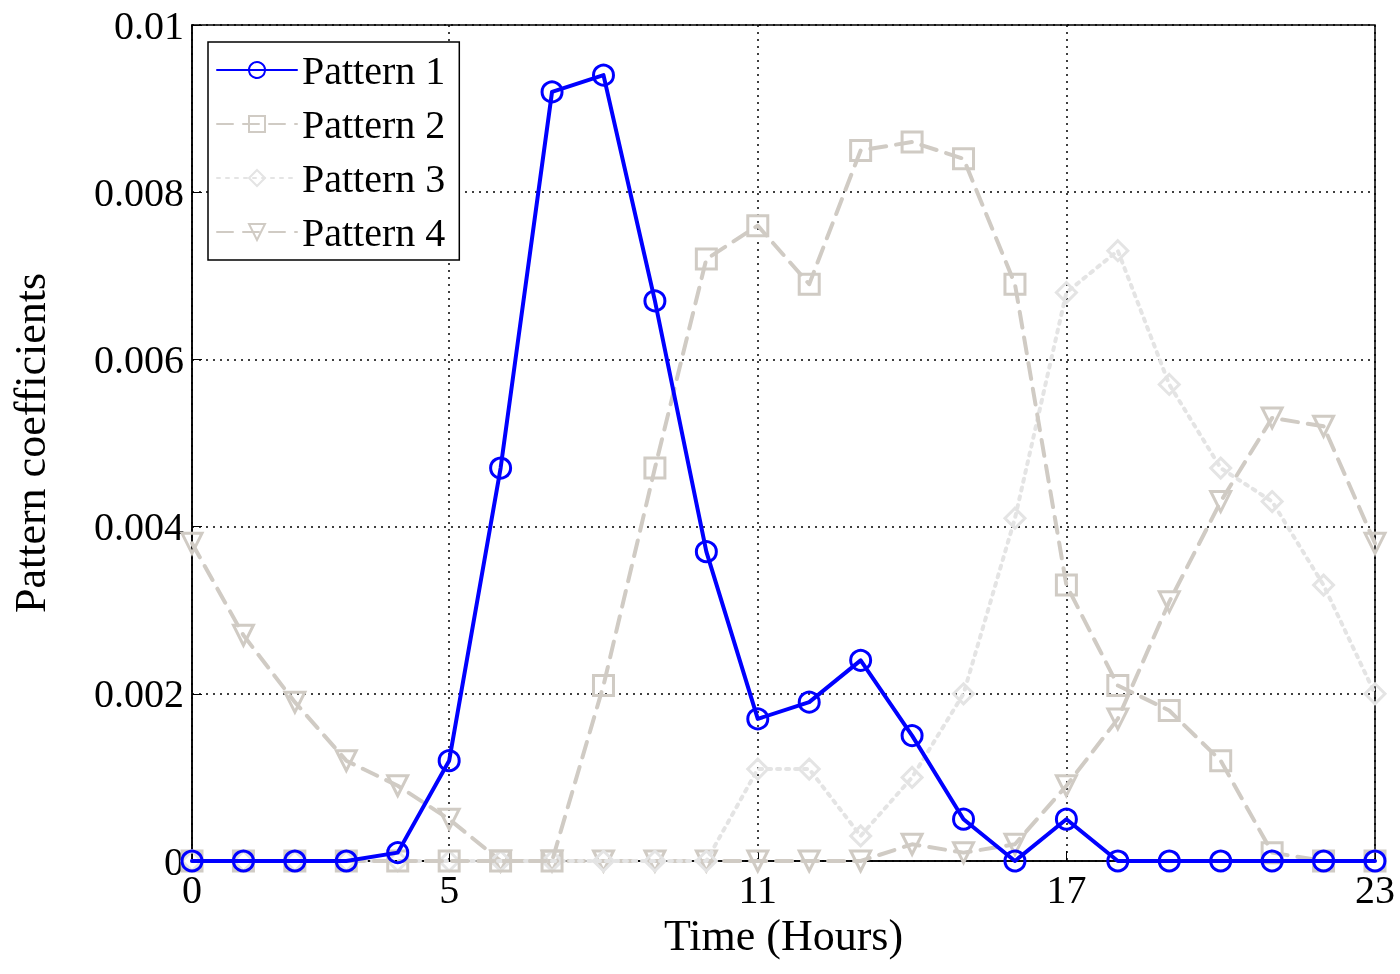 This screenshot has height=974, width=1400. Describe the element at coordinates (1066, 889) in the screenshot. I see `x-tick-label: 17` at that location.